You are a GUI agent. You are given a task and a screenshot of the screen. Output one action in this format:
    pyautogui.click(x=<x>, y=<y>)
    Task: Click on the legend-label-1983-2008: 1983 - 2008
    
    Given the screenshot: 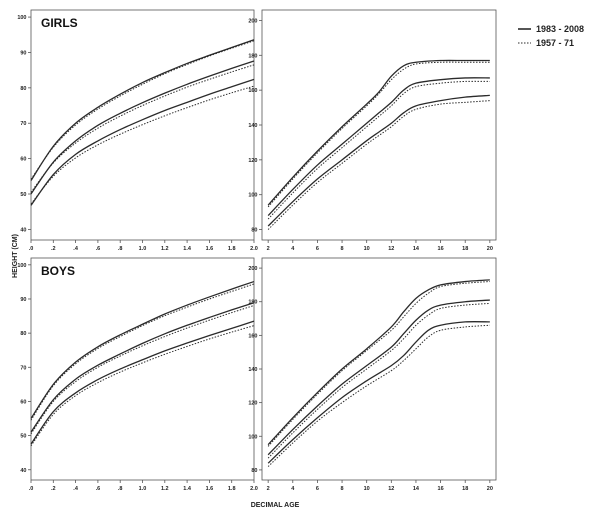 What is the action you would take?
    pyautogui.click(x=560, y=29)
    